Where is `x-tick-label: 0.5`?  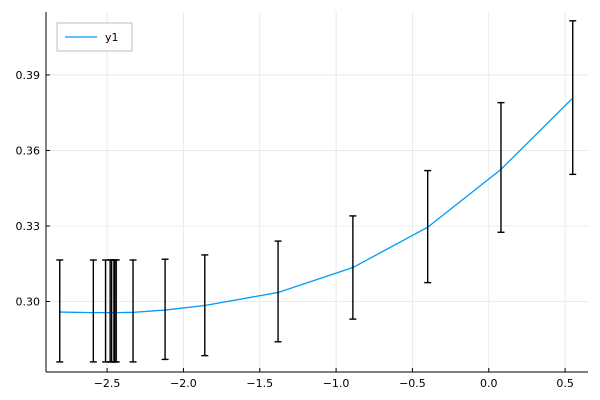 x-tick-label: 0.5 is located at coordinates (565, 383).